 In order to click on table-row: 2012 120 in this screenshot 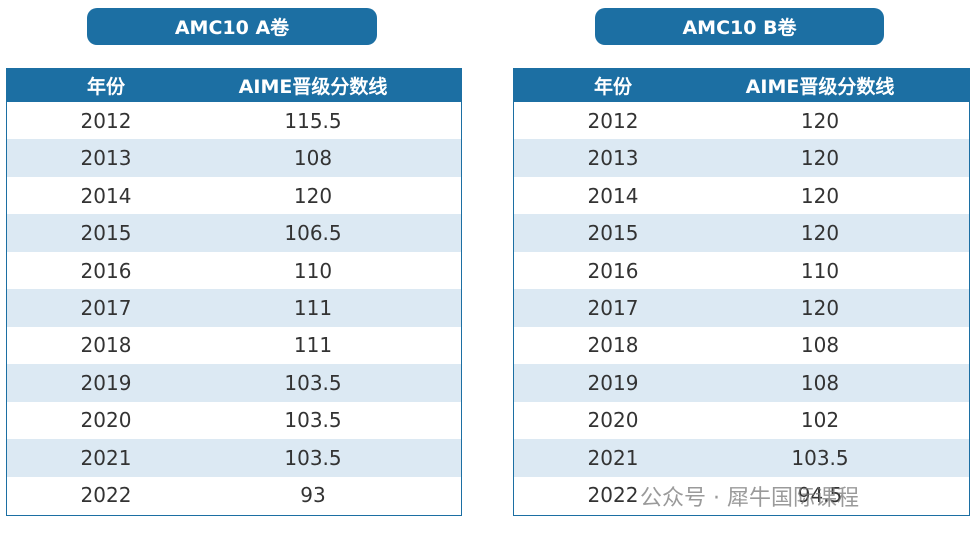, I will do `click(741, 120)`.